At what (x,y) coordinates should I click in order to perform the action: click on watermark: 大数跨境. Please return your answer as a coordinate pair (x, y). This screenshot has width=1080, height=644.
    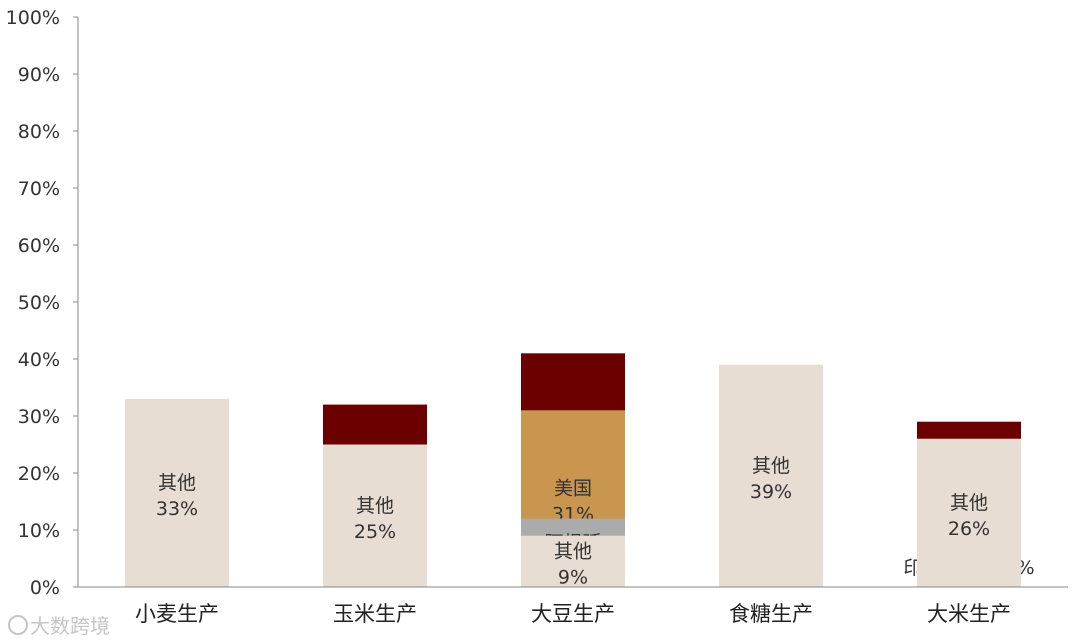
    Looking at the image, I should click on (59, 624).